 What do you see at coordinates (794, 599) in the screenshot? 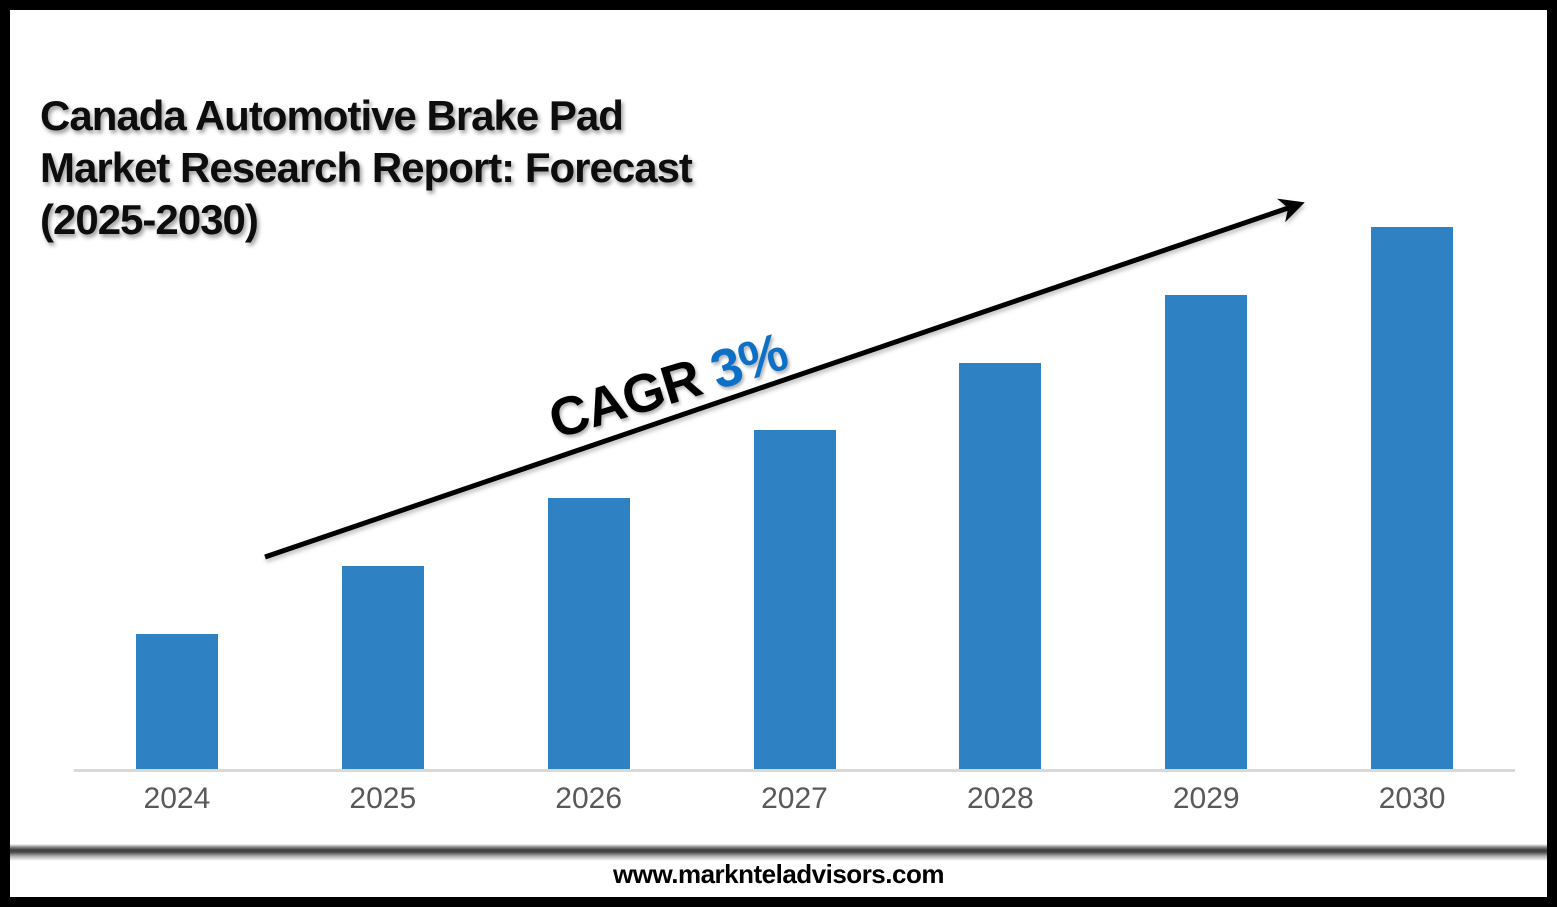
I see `bar-2027` at bounding box center [794, 599].